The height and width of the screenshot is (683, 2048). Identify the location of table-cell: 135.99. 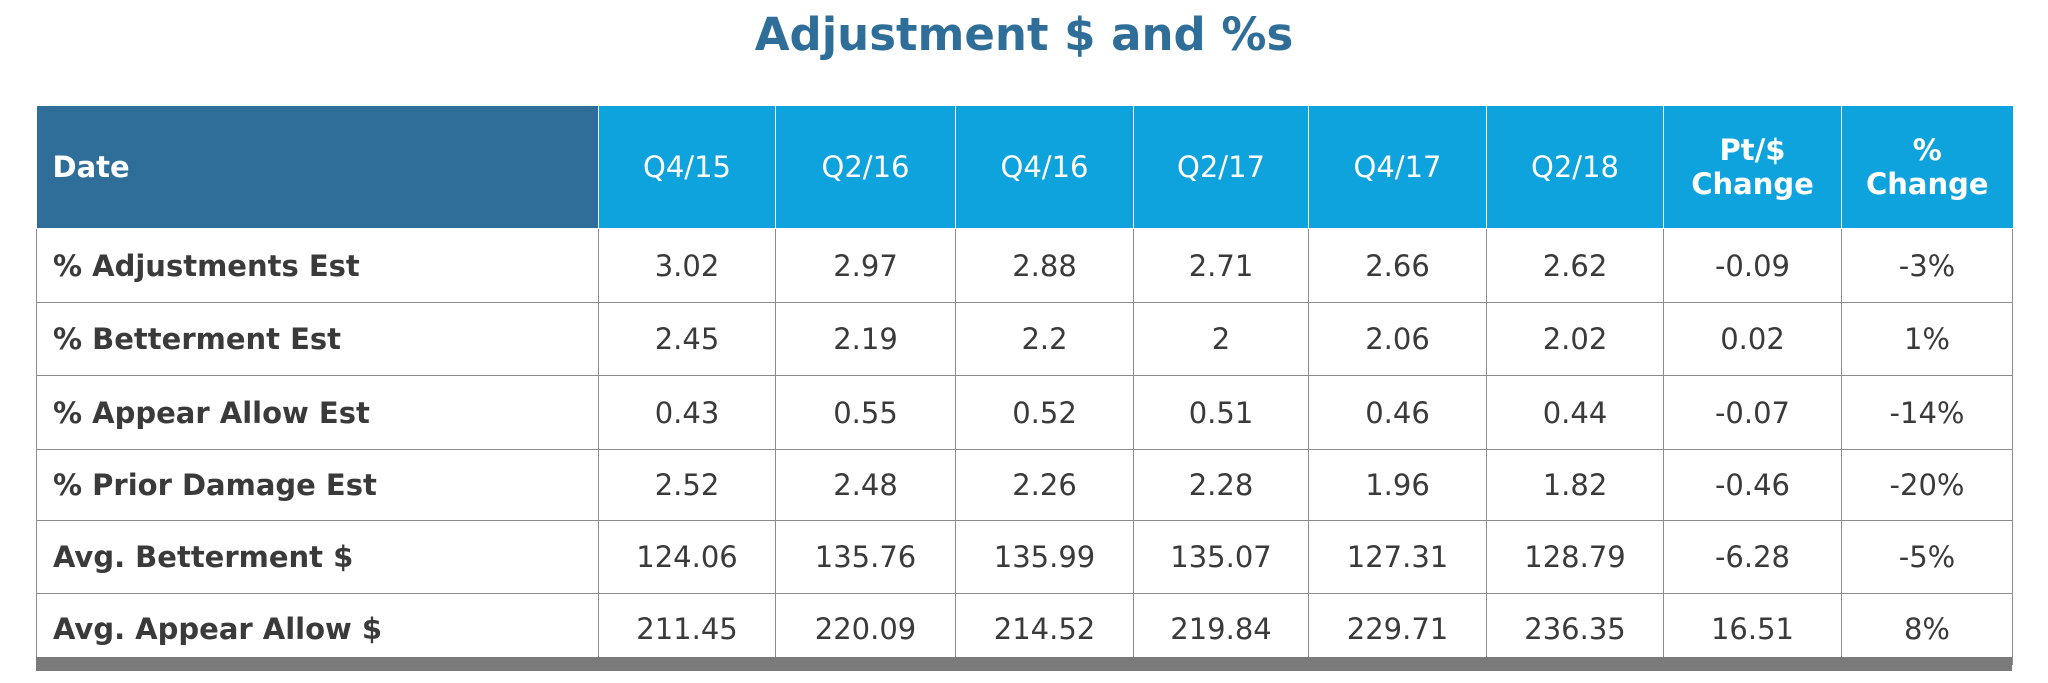
(1044, 557).